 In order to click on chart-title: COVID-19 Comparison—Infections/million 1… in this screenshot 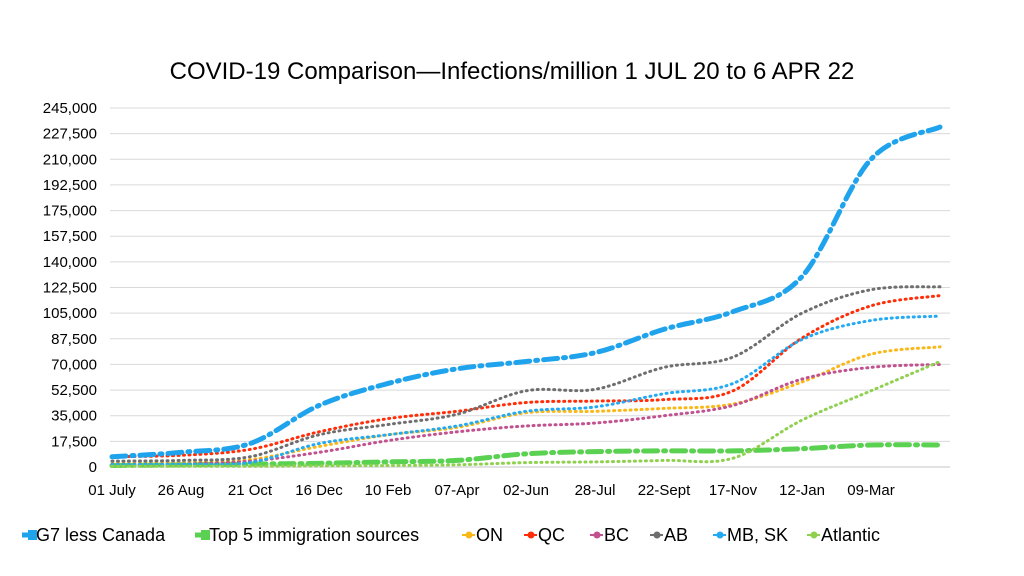, I will do `click(512, 71)`.